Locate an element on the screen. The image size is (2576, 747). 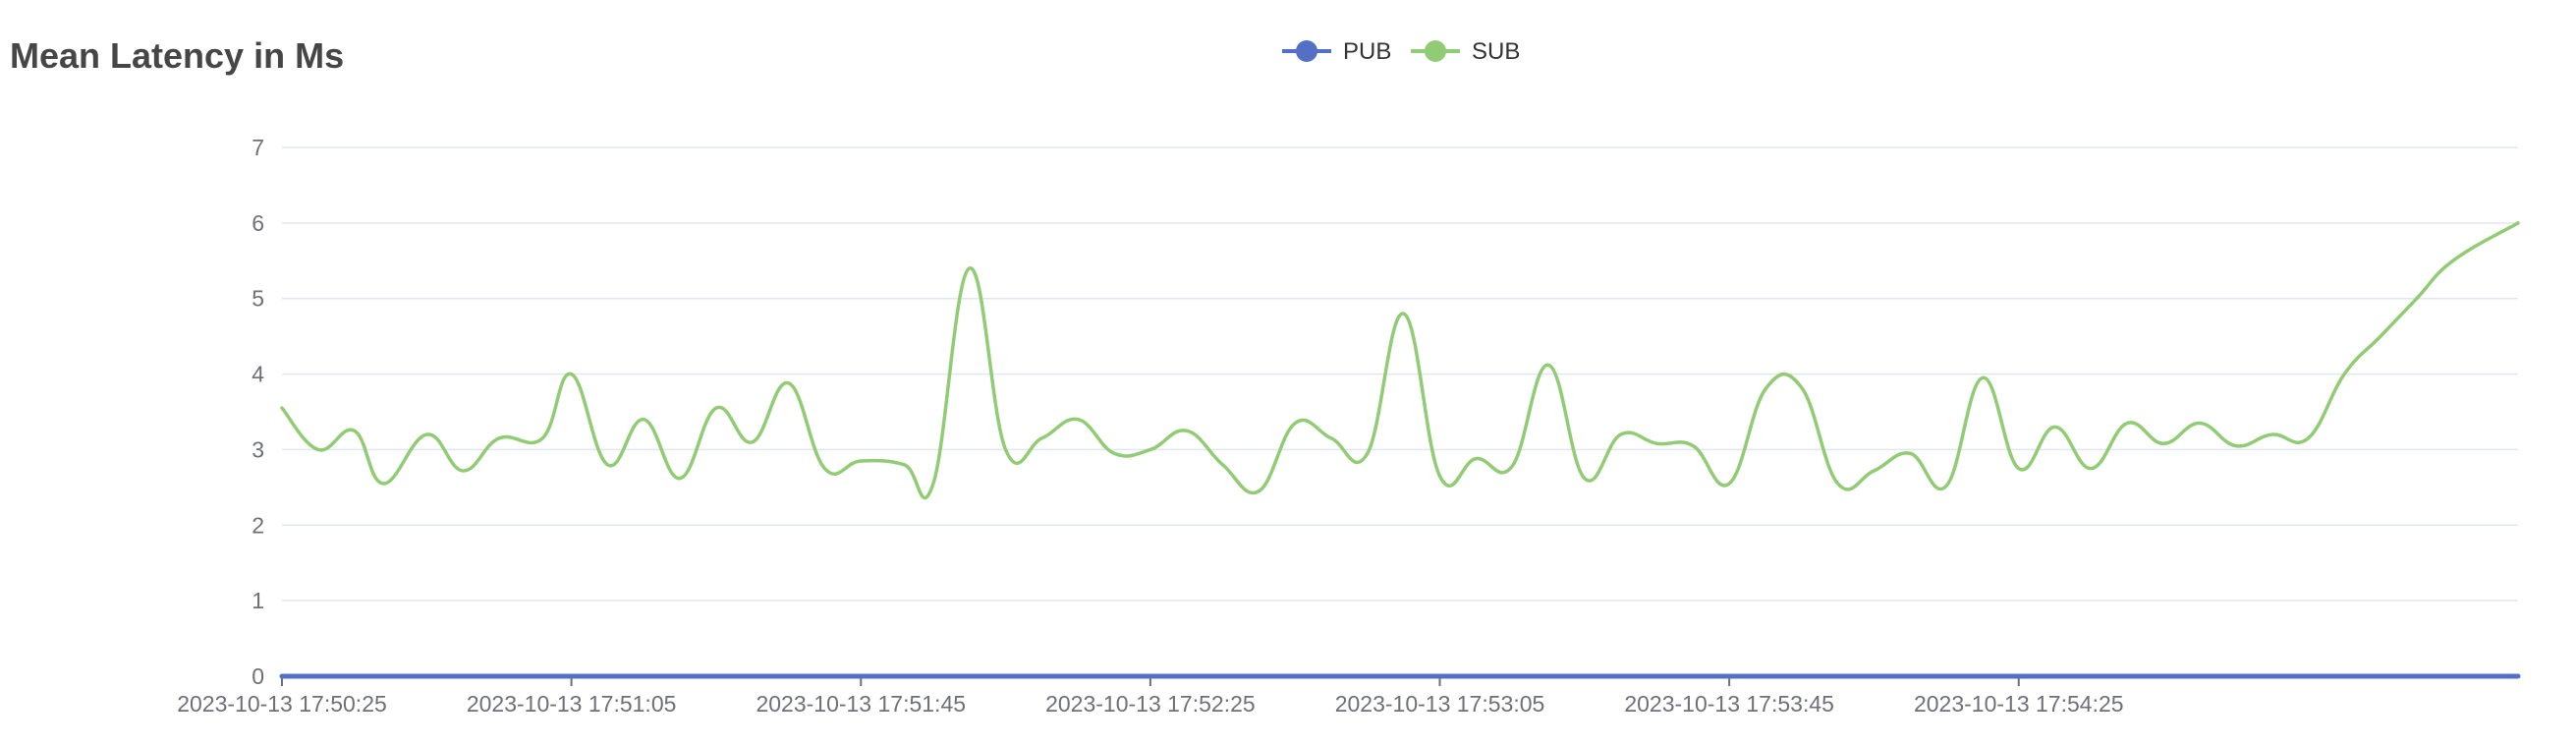
x-tick-label: 2023-10-13 17:53:05 is located at coordinates (1440, 704).